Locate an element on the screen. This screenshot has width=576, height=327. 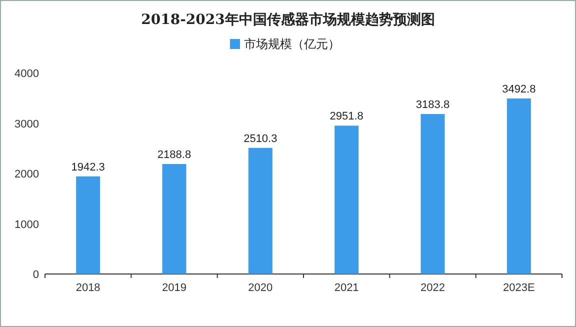
y-tick-label: 2000 is located at coordinates (26, 174).